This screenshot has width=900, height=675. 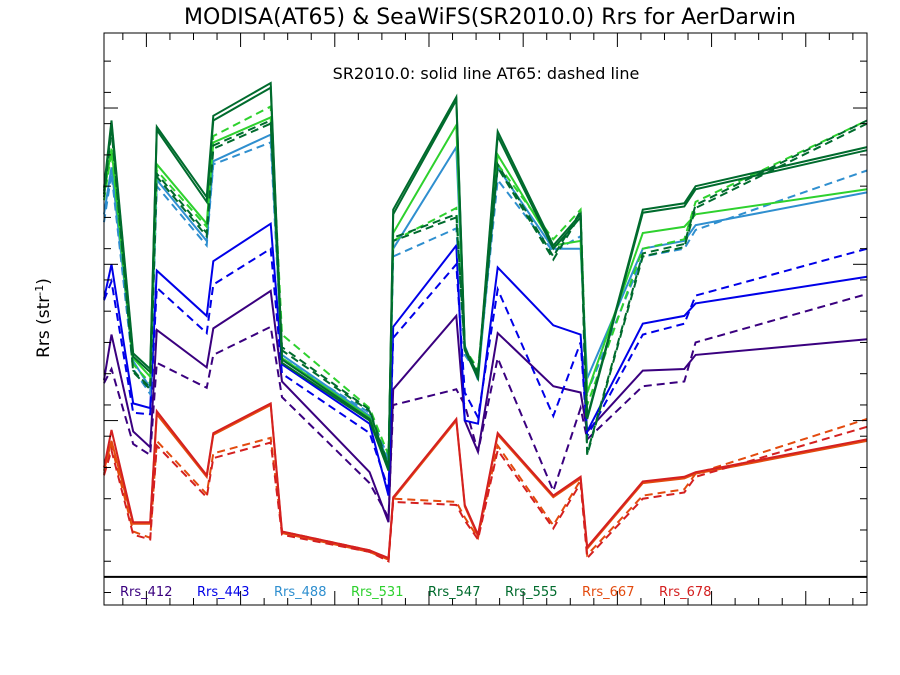 I want to click on legend-entry: Rrs_667, so click(x=608, y=592).